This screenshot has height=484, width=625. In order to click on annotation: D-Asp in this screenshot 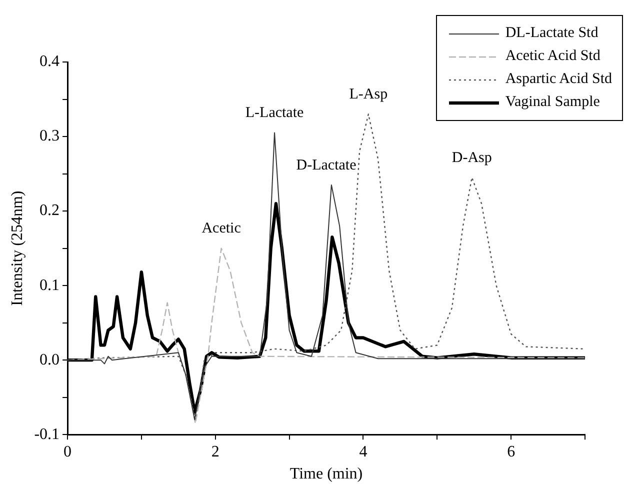, I will do `click(472, 158)`.